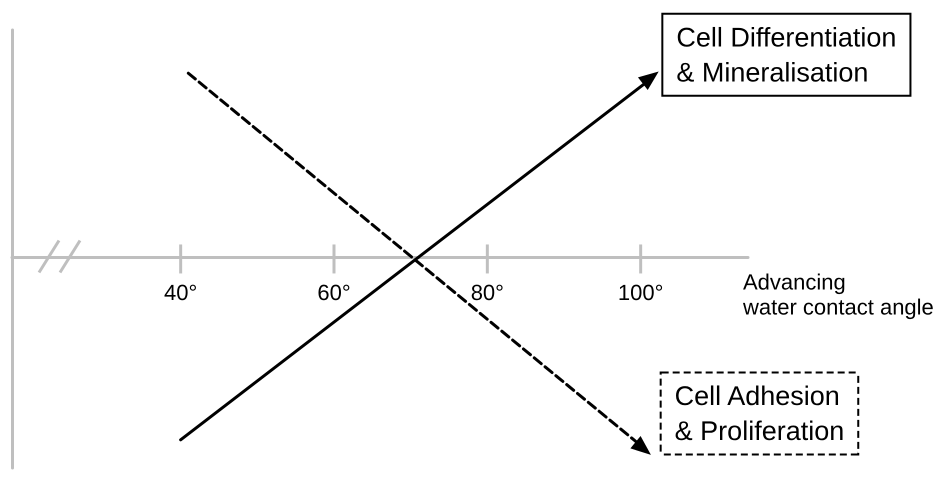 This screenshot has width=943, height=479. What do you see at coordinates (641, 292) in the screenshot?
I see `x-tick-label: 100°` at bounding box center [641, 292].